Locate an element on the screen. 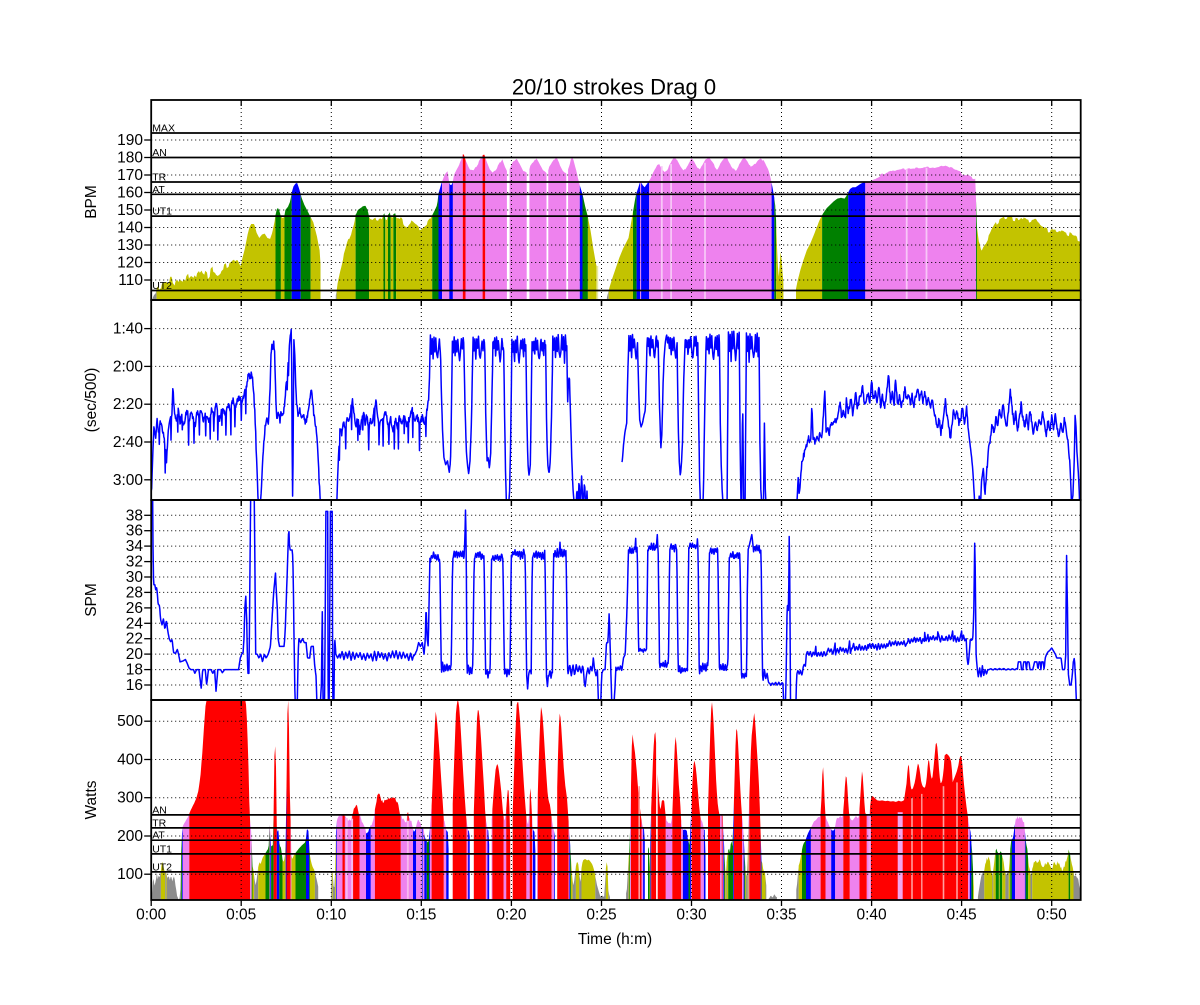  svg-text: 180 is located at coordinates (130, 158).